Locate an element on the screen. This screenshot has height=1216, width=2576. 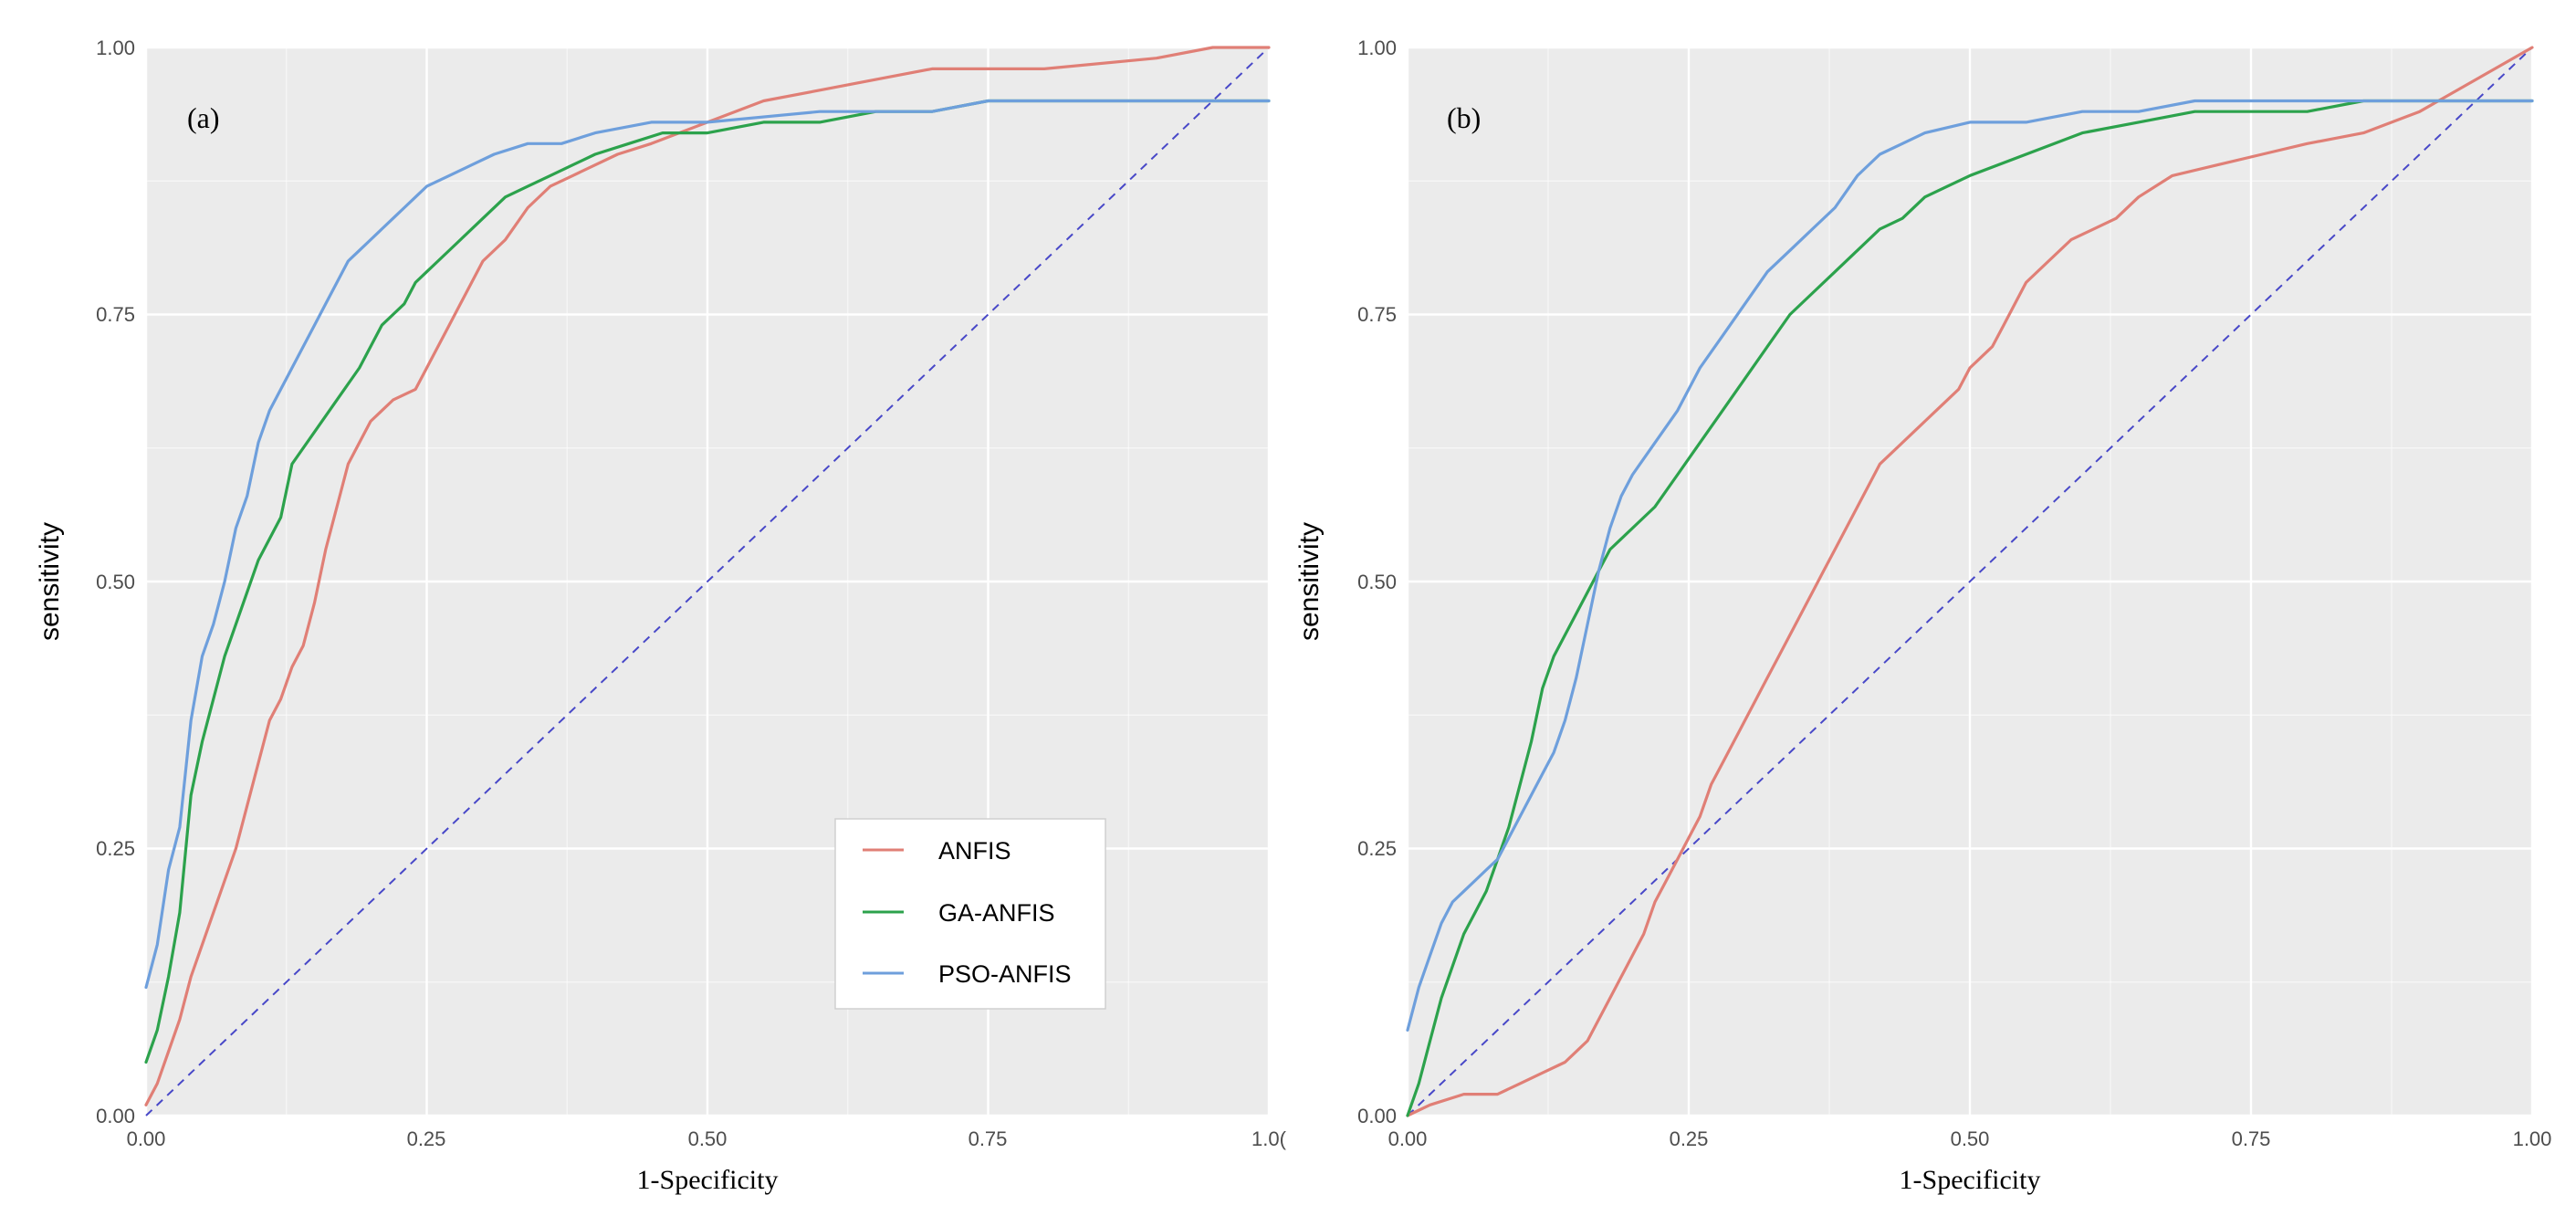
x-tick-label: 1.0( is located at coordinates (1269, 1138).